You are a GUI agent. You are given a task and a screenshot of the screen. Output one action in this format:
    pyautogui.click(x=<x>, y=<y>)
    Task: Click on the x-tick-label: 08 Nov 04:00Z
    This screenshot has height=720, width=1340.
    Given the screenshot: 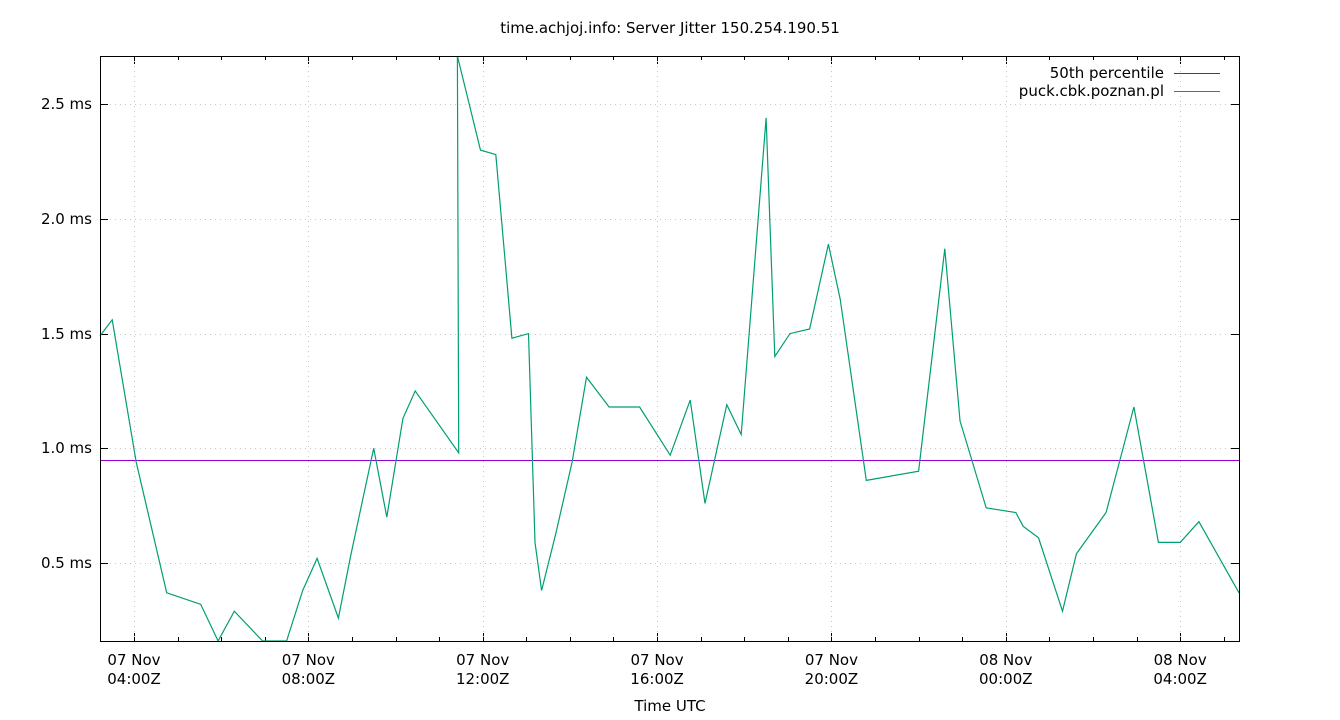 What is the action you would take?
    pyautogui.click(x=1180, y=669)
    